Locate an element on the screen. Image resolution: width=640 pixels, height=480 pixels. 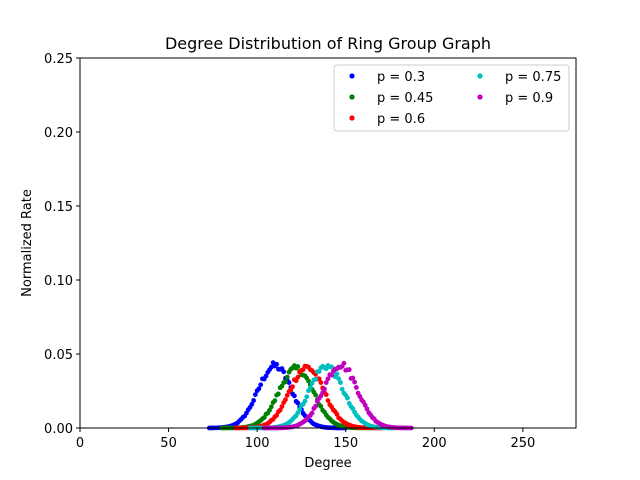
legend-label: p = 0.3 is located at coordinates (401, 77).